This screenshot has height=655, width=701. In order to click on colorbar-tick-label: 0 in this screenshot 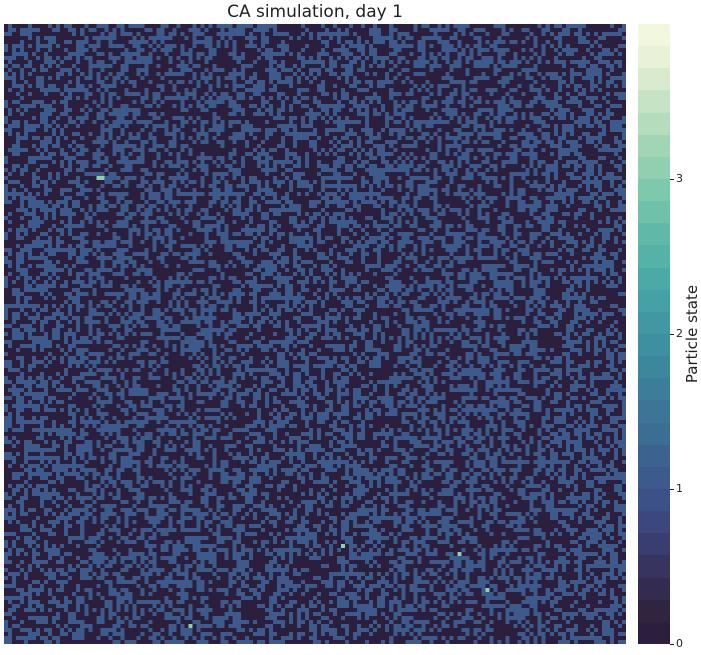, I will do `click(679, 643)`.